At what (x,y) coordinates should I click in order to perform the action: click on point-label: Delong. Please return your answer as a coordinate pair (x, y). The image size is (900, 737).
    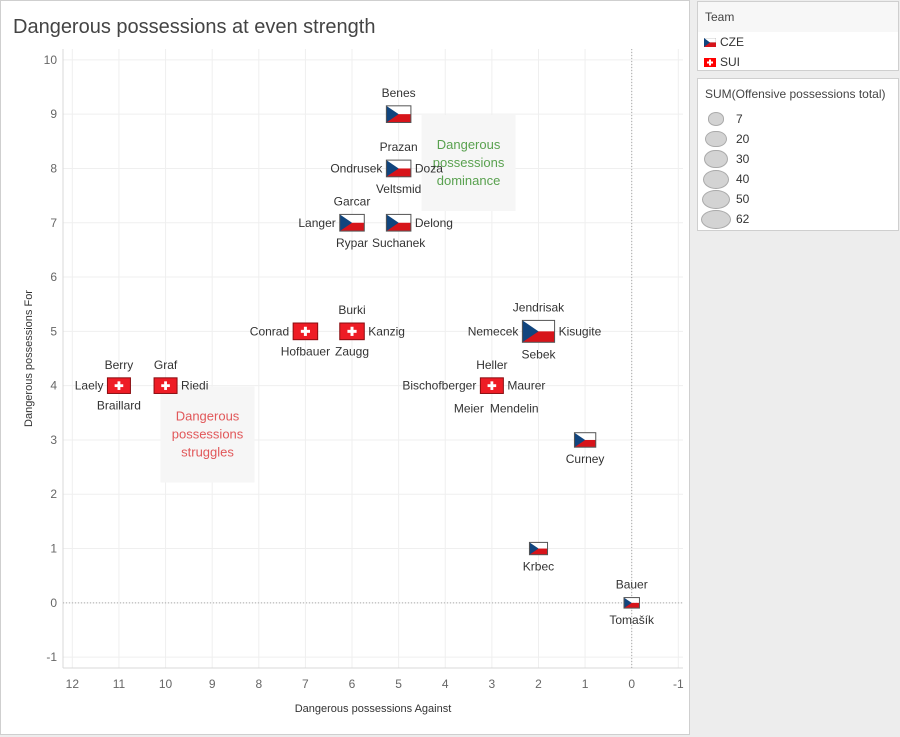
    Looking at the image, I should click on (434, 223).